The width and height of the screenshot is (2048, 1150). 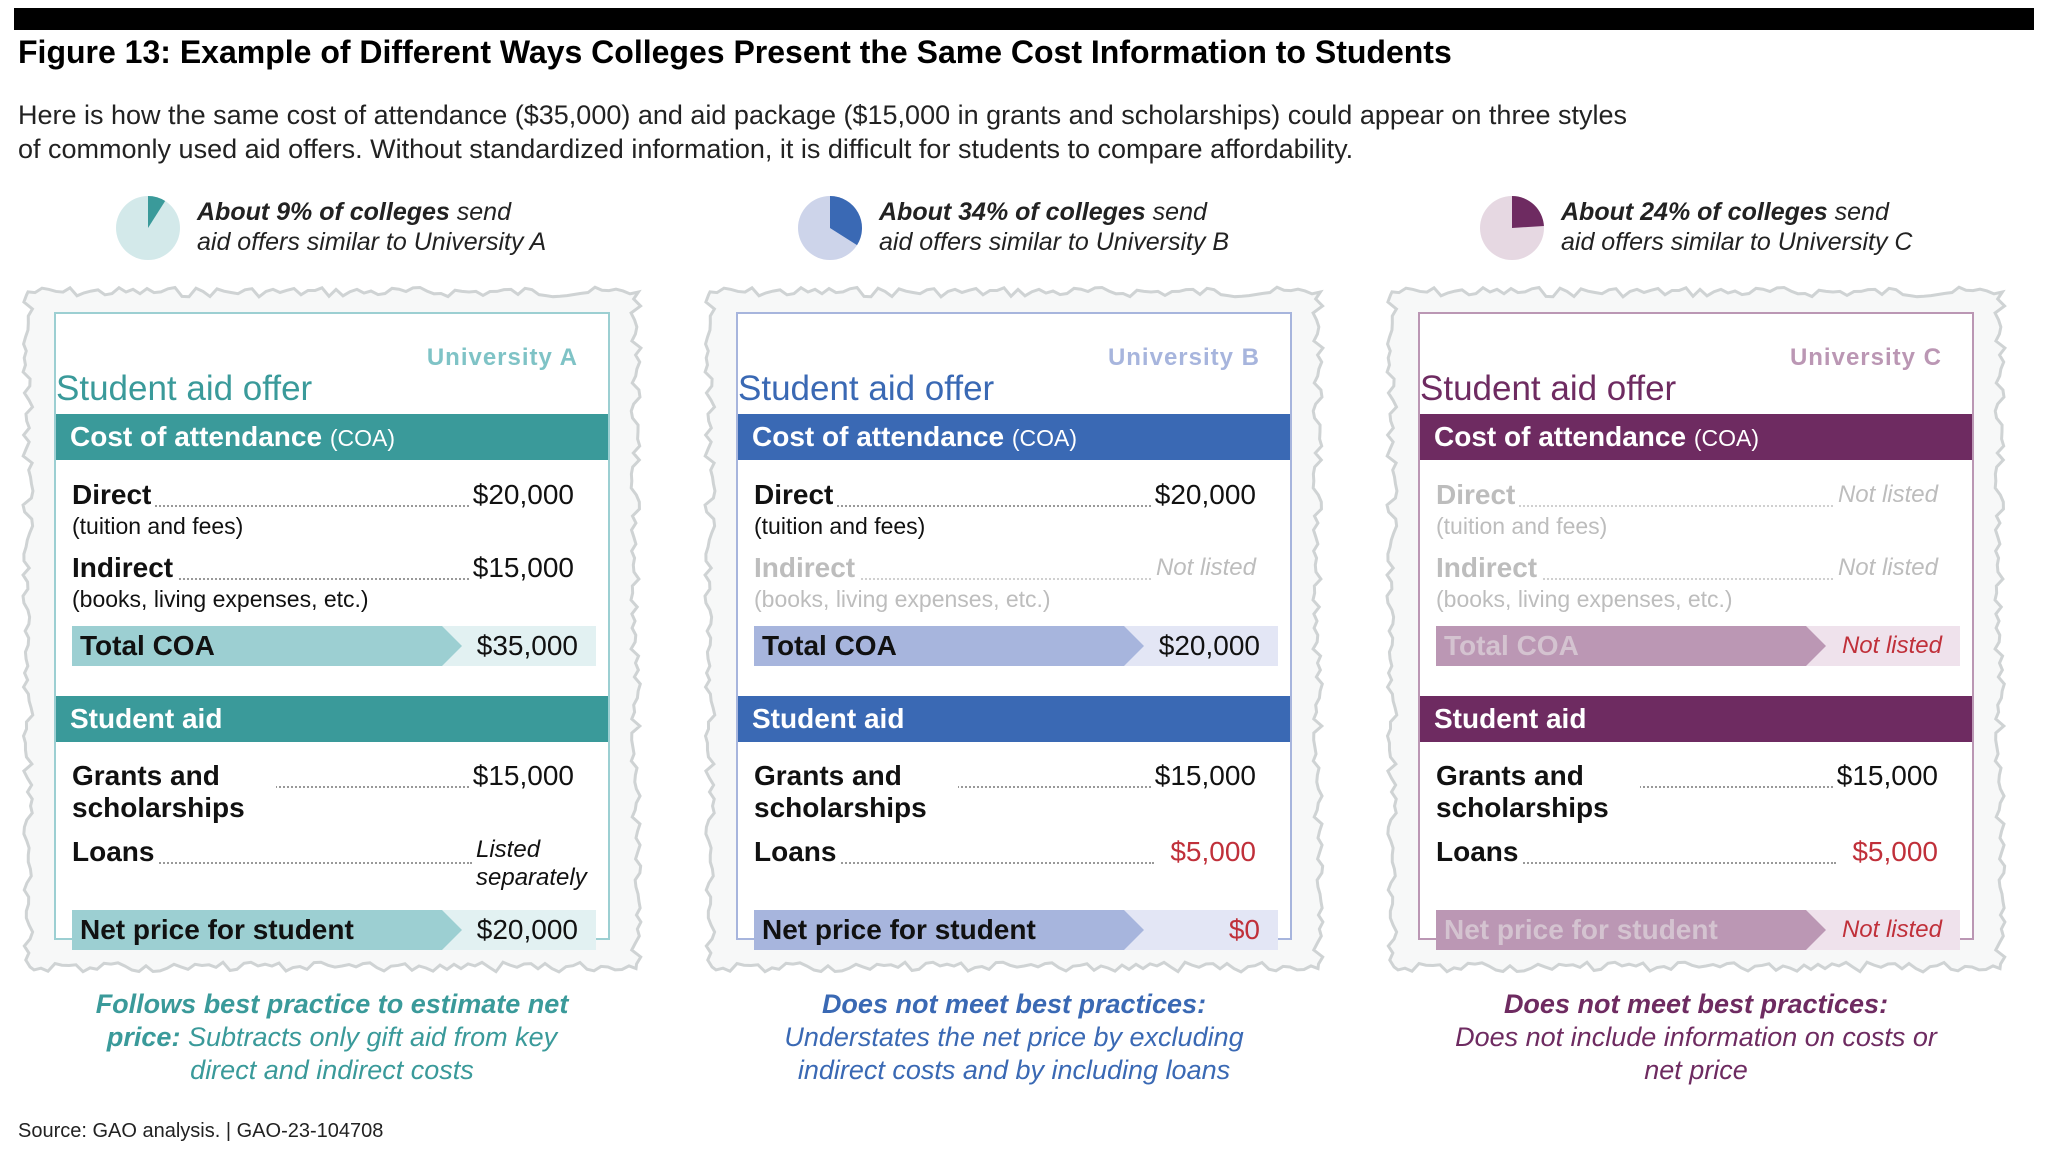 I want to click on net-price-band: Net price for student Not listed, so click(x=1698, y=930).